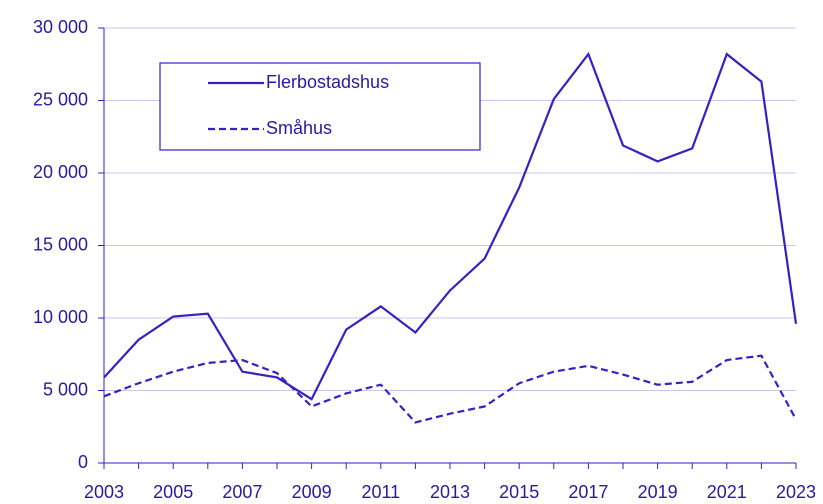 Image resolution: width=823 pixels, height=504 pixels. Describe the element at coordinates (658, 492) in the screenshot. I see `x-tick-label: 2019` at that location.